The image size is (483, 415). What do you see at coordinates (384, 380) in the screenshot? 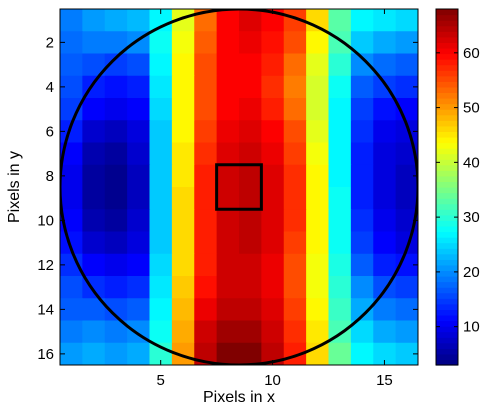
I see `x-tick-label: 15` at bounding box center [384, 380].